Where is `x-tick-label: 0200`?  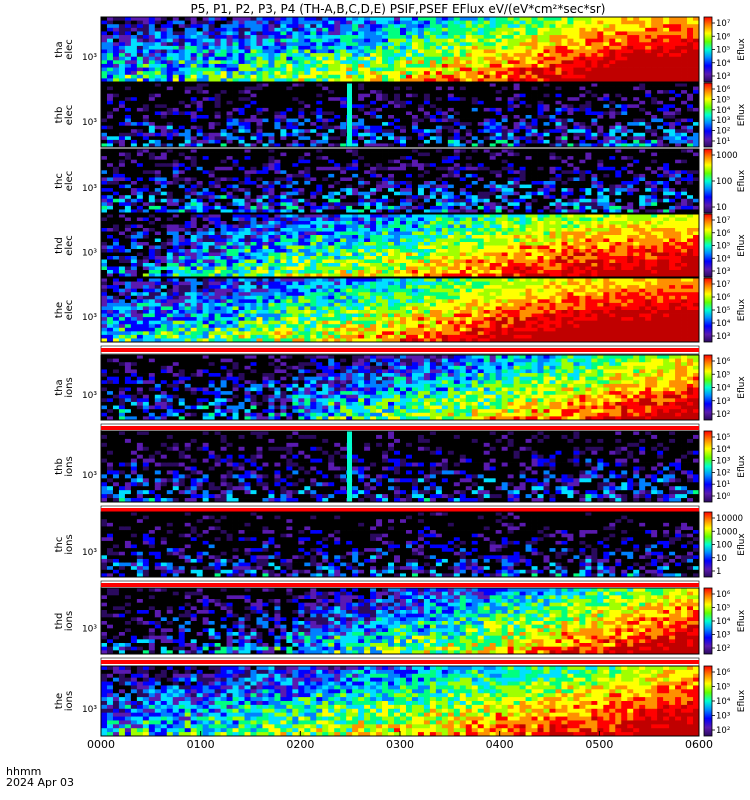 x-tick-label: 0200 is located at coordinates (300, 744).